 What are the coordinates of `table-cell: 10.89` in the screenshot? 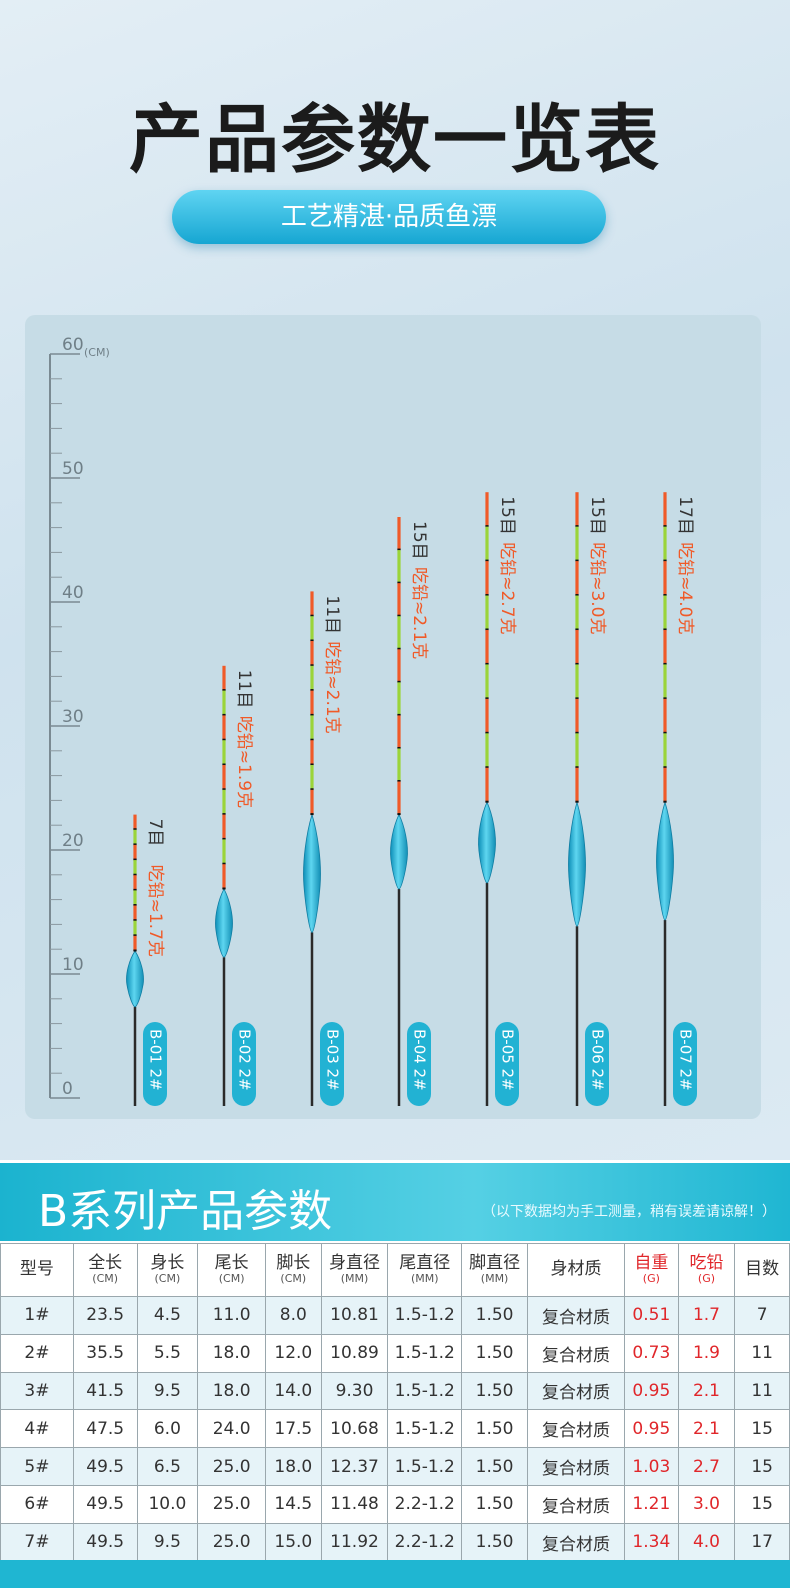 It's located at (354, 1353).